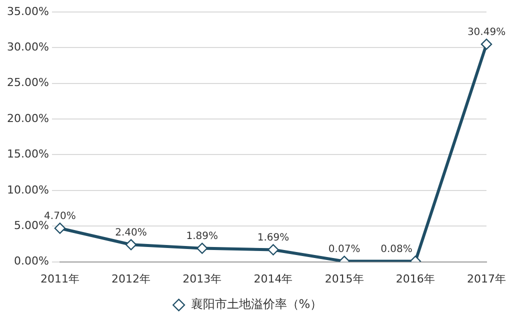  What do you see at coordinates (27, 154) in the screenshot?
I see `y-tick-label: 15.00%` at bounding box center [27, 154].